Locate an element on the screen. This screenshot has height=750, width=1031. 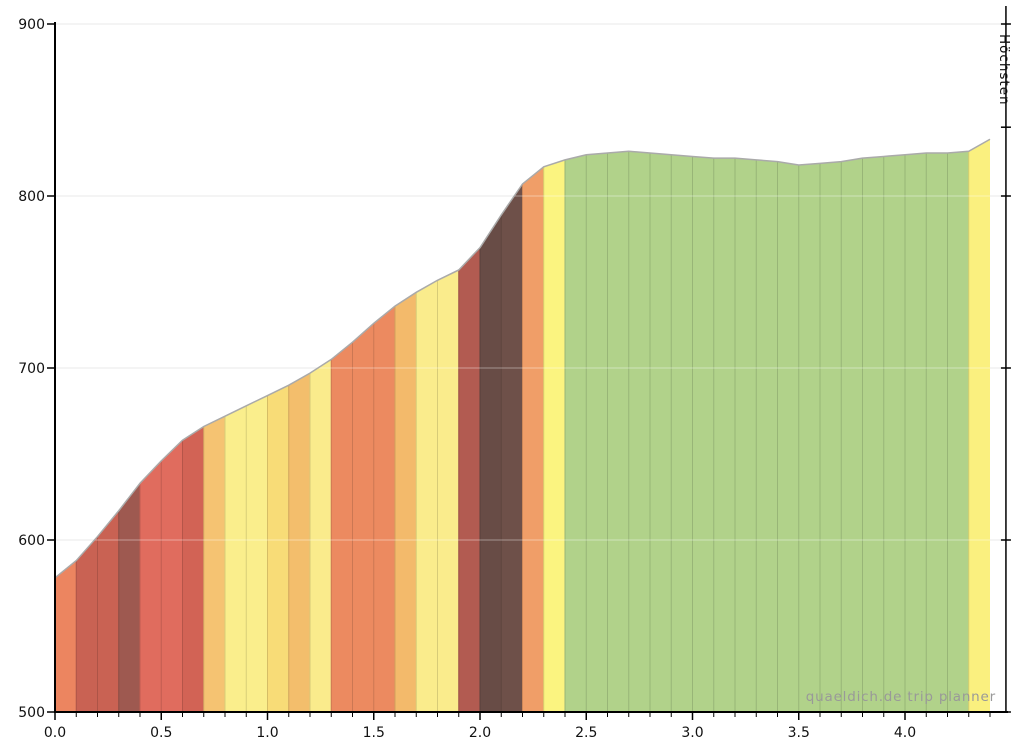
x-tick-label: 1.0 is located at coordinates (267, 733).